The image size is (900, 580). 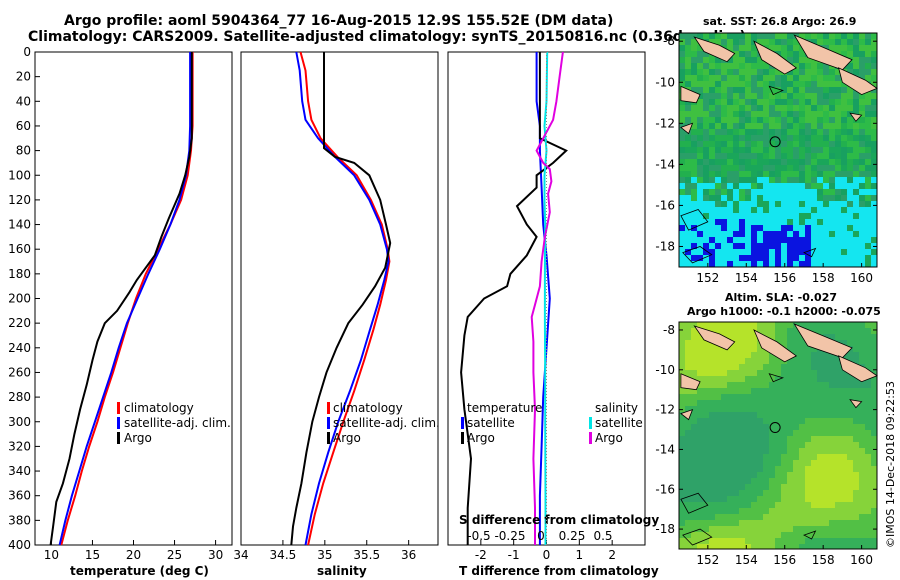 I want to click on sla-map-lon-axis: 152 154 156 158 160, so click(x=784, y=556).